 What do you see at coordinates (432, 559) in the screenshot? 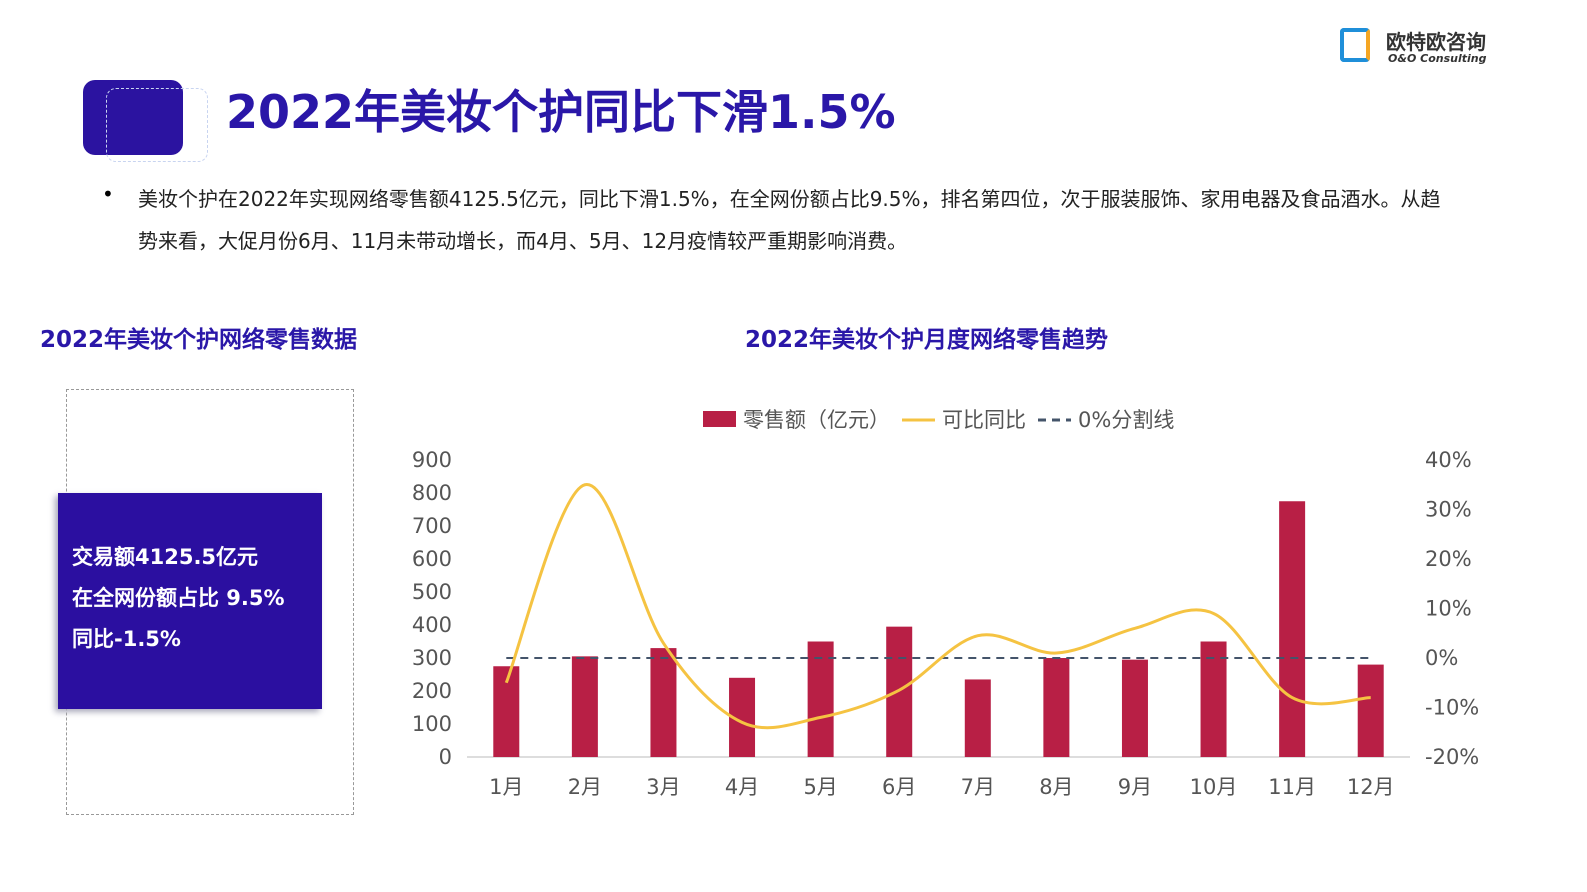
I see `y-tick-label: 600` at bounding box center [432, 559].